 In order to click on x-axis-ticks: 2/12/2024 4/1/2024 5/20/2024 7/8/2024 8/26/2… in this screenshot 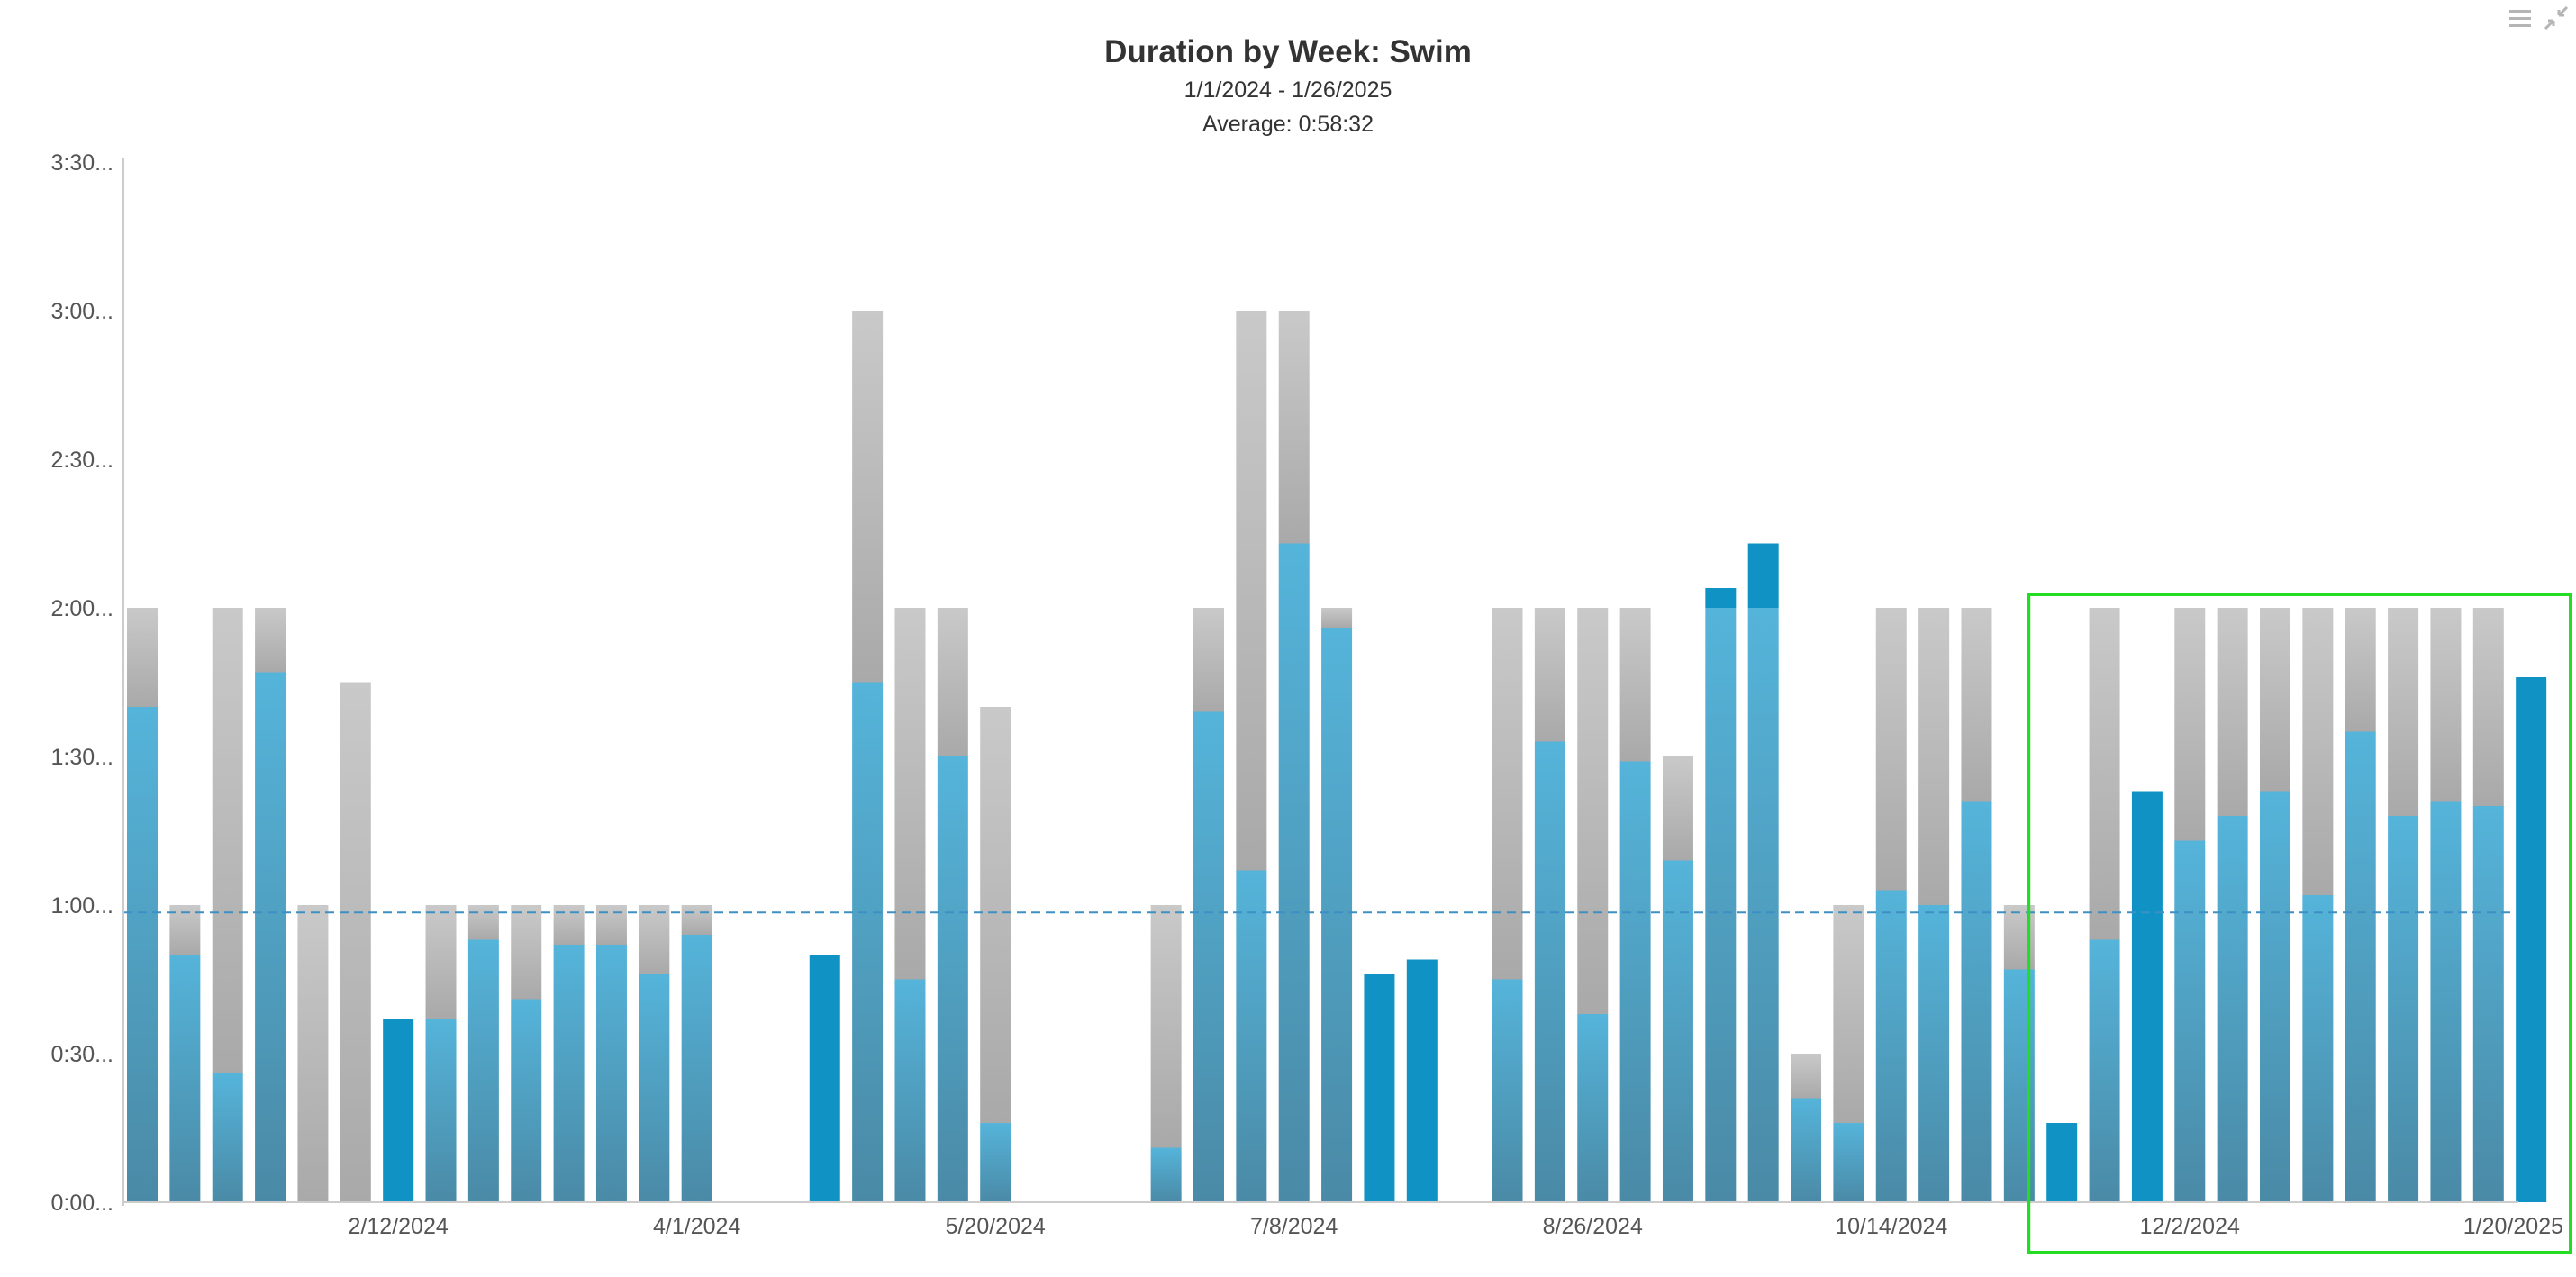, I will do `click(1456, 1227)`.